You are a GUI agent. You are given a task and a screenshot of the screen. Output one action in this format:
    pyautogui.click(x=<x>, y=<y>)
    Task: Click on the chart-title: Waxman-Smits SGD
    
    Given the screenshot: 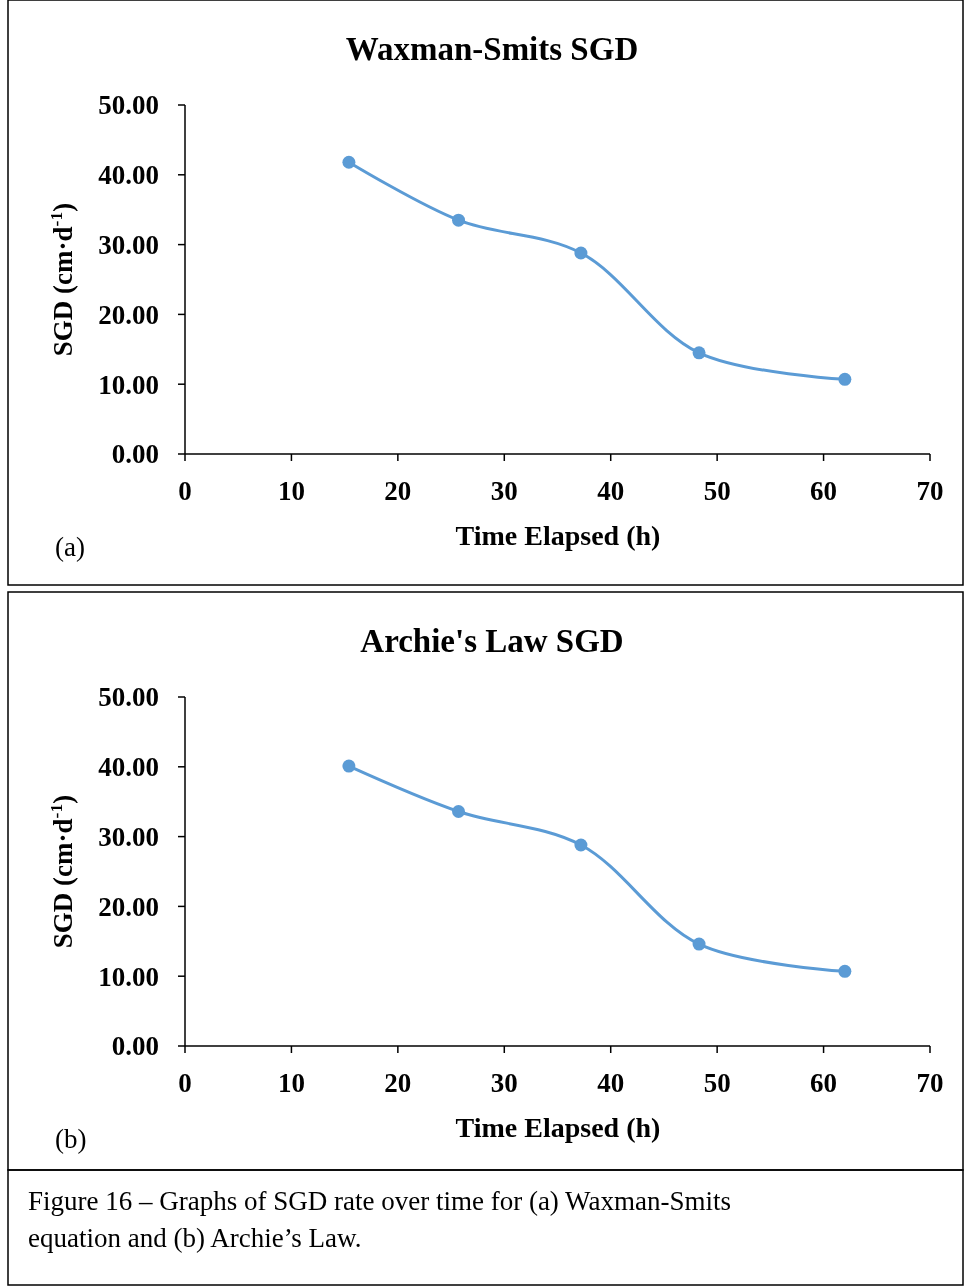 What is the action you would take?
    pyautogui.click(x=492, y=49)
    